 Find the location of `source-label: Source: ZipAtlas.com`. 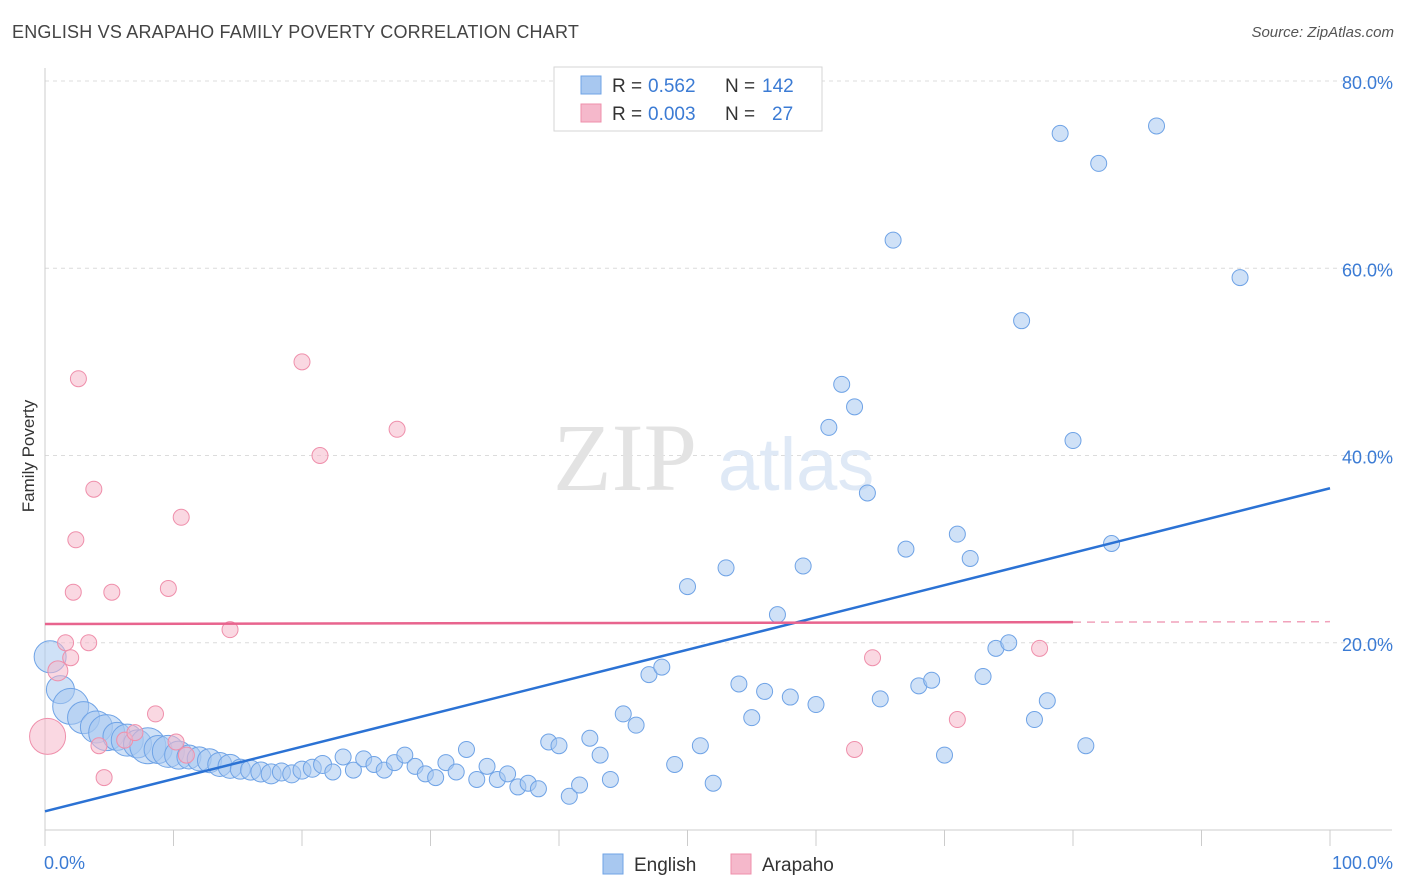

source-label: Source: ZipAtlas.com is located at coordinates (1322, 32).